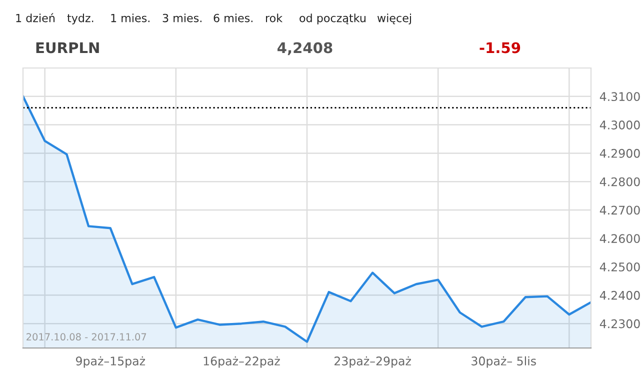 The image size is (644, 388). I want to click on x-tick-label: 16paż–22paż, so click(242, 362).